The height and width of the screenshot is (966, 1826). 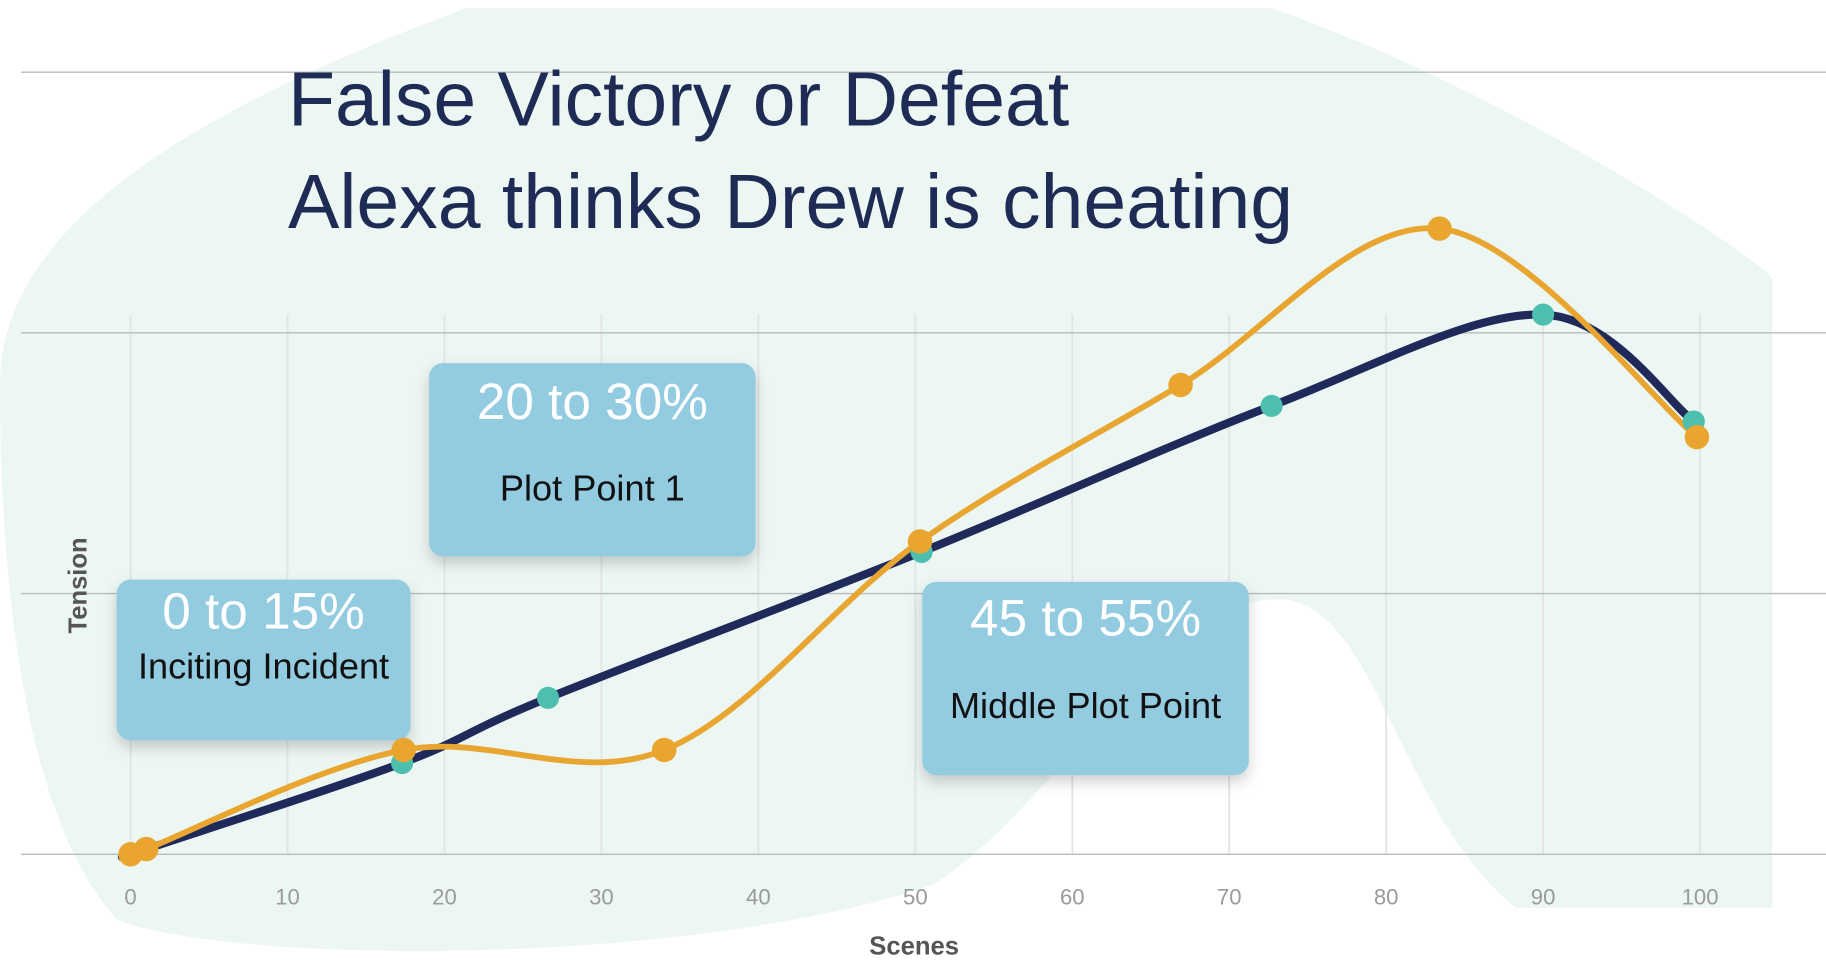 What do you see at coordinates (915, 896) in the screenshot?
I see `x-tick-label: 50` at bounding box center [915, 896].